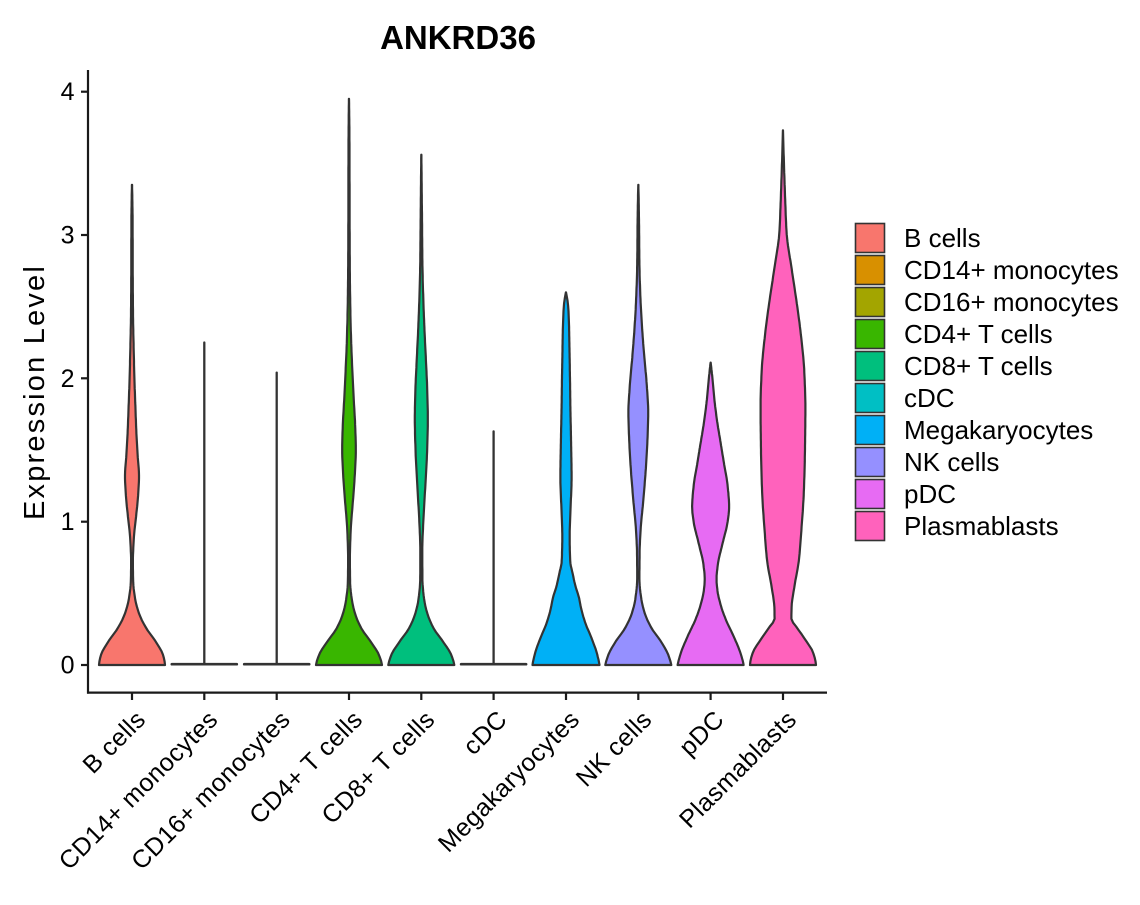  Describe the element at coordinates (951, 462) in the screenshot. I see `svg-text: NK cells` at that location.